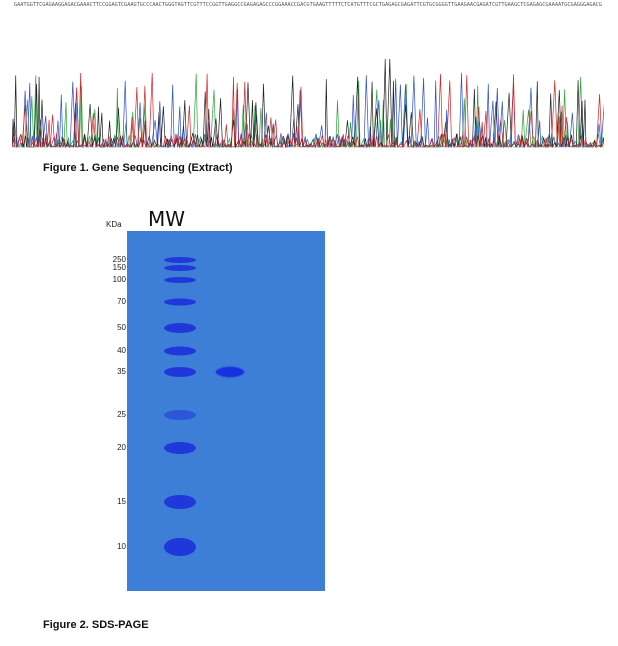 This screenshot has width=618, height=646. I want to click on trace-a, so click(308, 111).